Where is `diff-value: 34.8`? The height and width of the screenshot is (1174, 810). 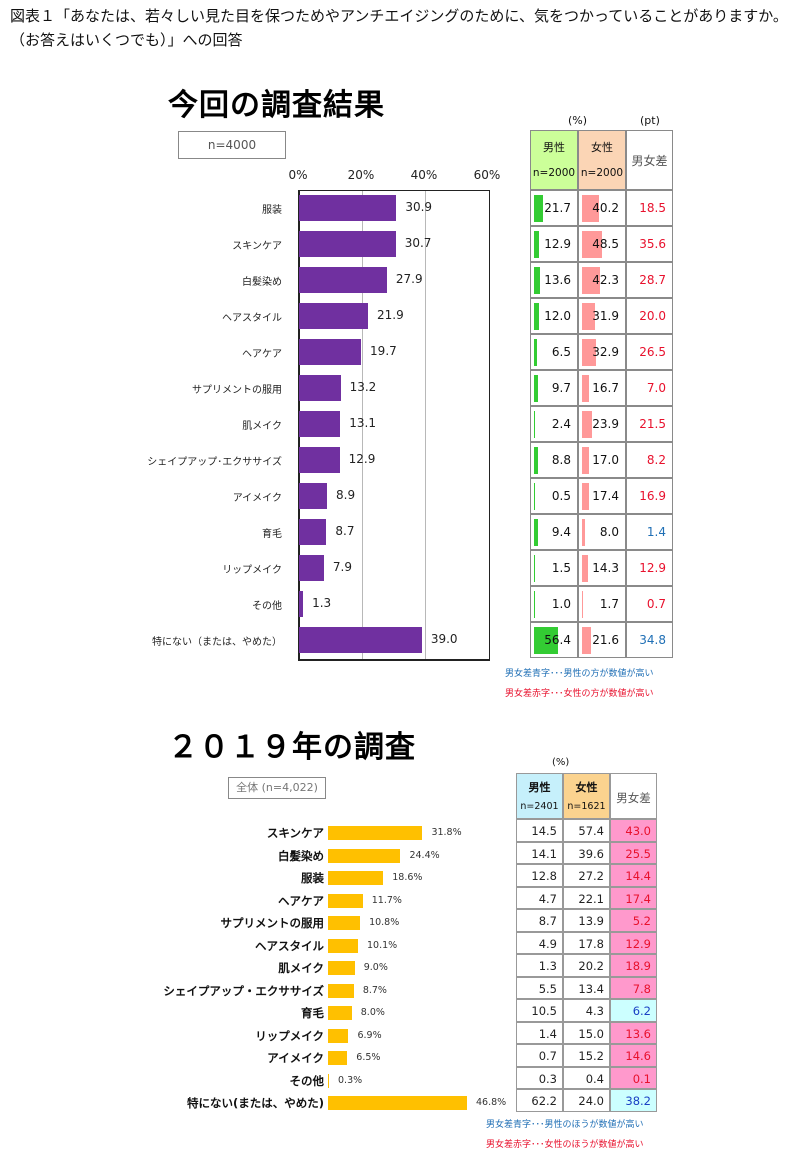
diff-value: 34.8 is located at coordinates (652, 640).